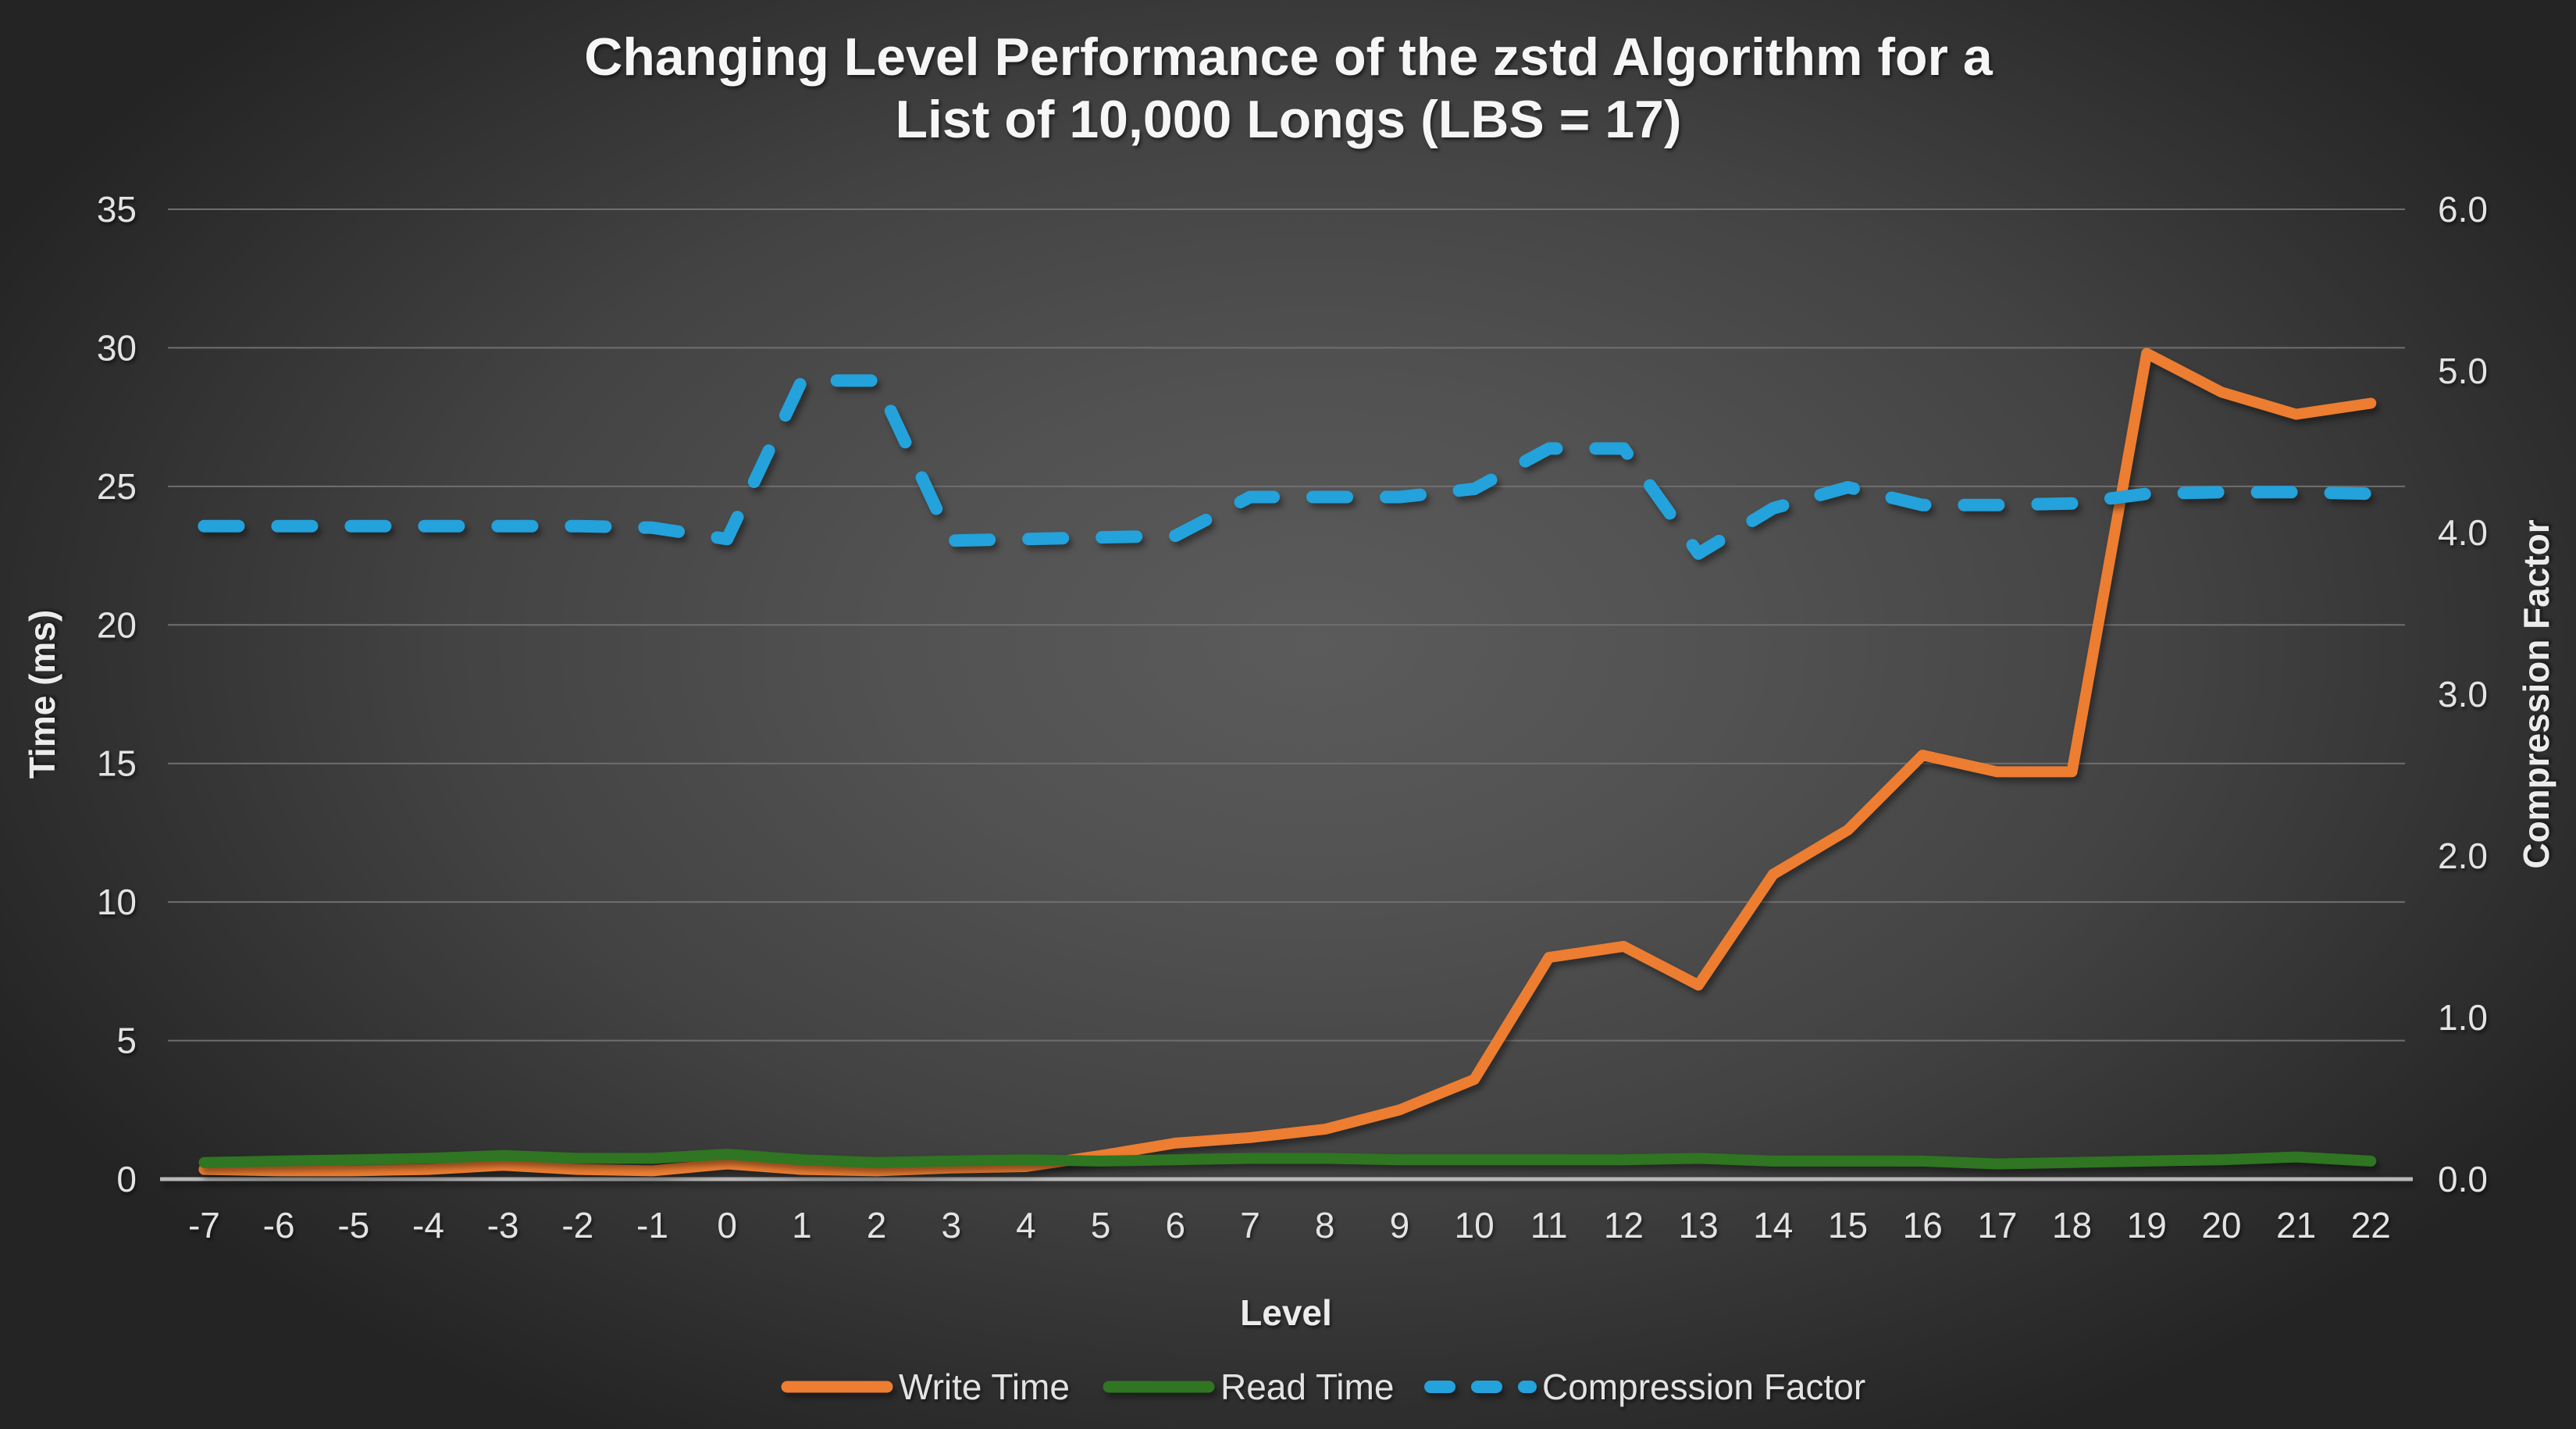  I want to click on y-axis-left-tick-label: 20, so click(117, 625).